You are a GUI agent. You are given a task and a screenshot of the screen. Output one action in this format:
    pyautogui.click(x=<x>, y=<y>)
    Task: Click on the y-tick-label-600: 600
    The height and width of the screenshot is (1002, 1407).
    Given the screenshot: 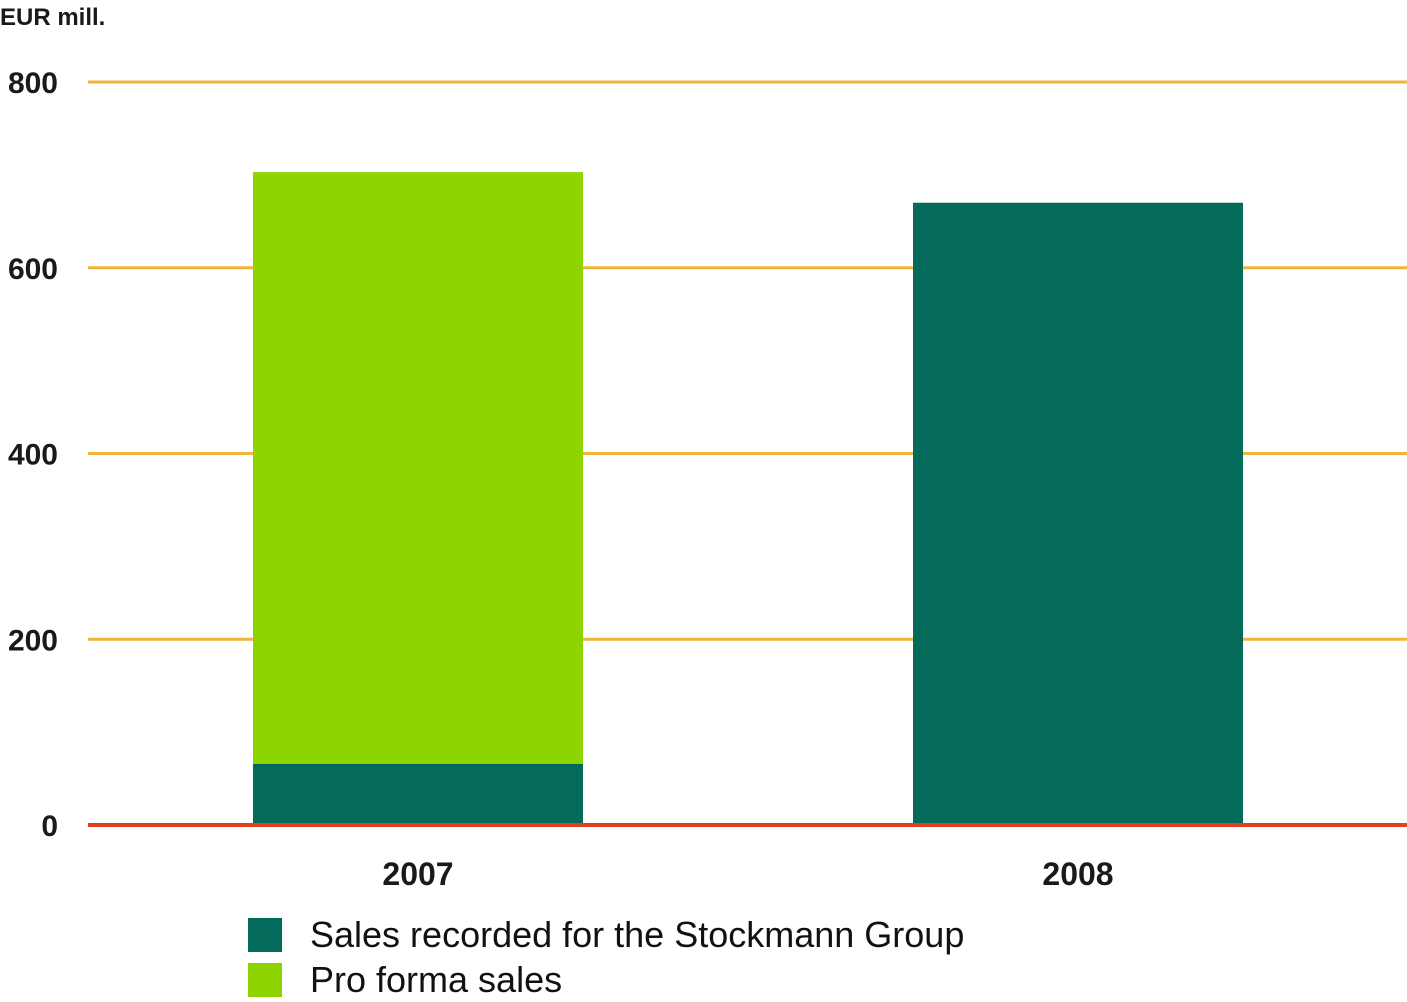 What is the action you would take?
    pyautogui.click(x=33, y=269)
    